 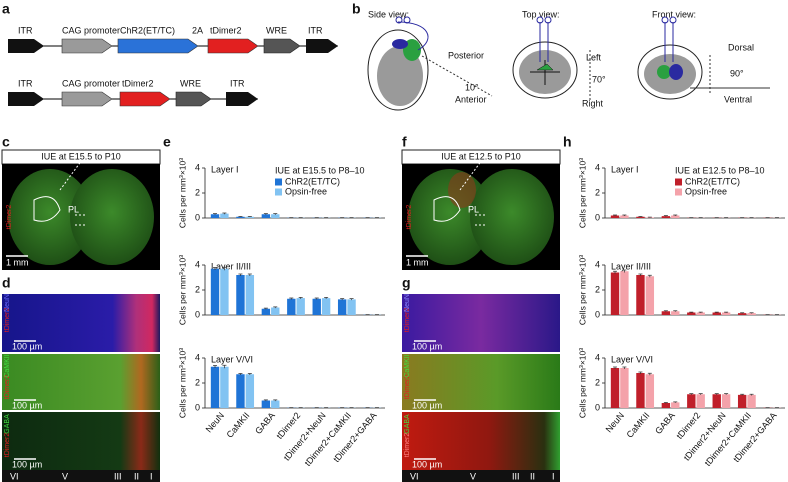 What do you see at coordinates (14, 476) in the screenshot?
I see `layer-label: VI` at bounding box center [14, 476].